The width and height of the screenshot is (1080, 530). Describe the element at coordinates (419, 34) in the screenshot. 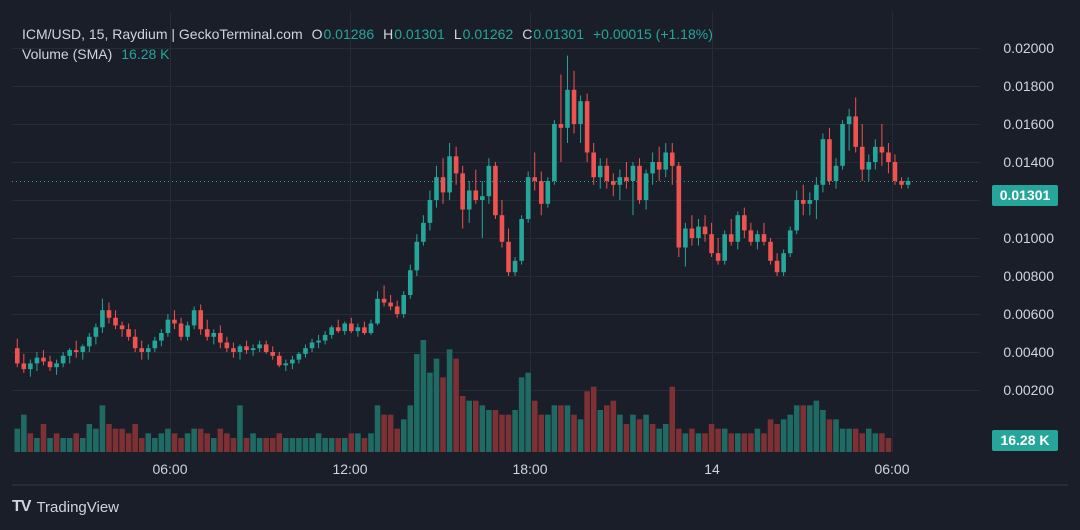

I see `high-value: 0.01301` at that location.